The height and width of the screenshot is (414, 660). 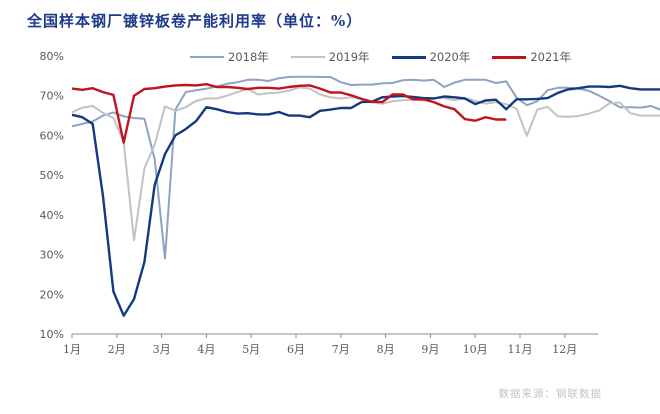 What do you see at coordinates (550, 394) in the screenshot?
I see `data-source-note: 数据来源：钢联数据` at bounding box center [550, 394].